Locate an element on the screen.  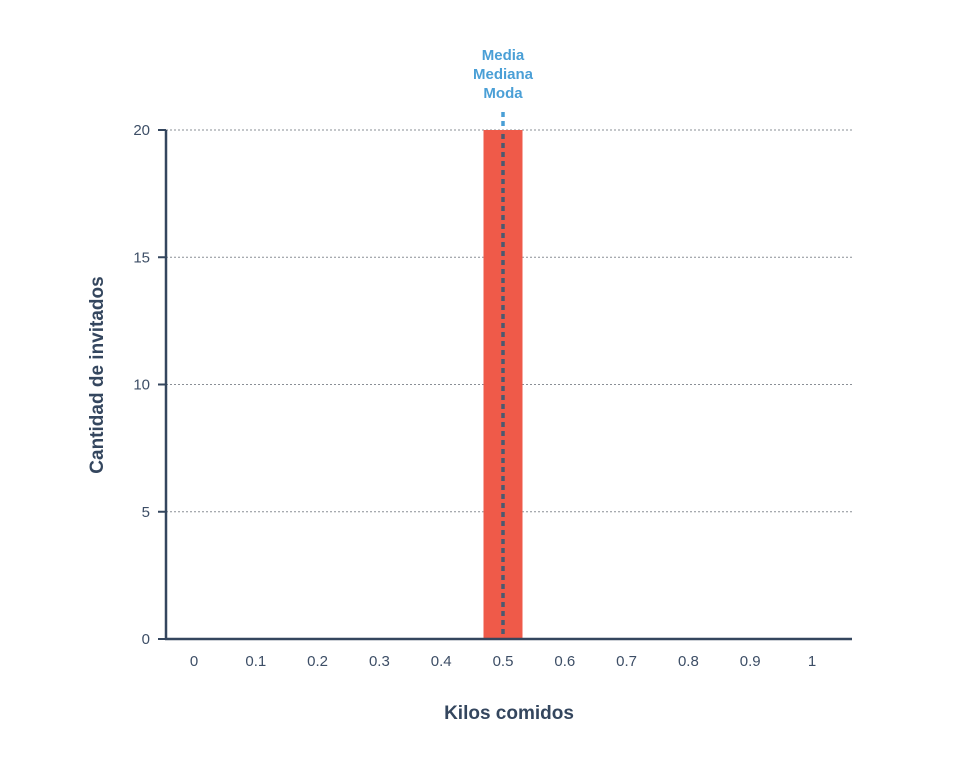
y-axis-title: Cantidad de invitados is located at coordinates (97, 374).